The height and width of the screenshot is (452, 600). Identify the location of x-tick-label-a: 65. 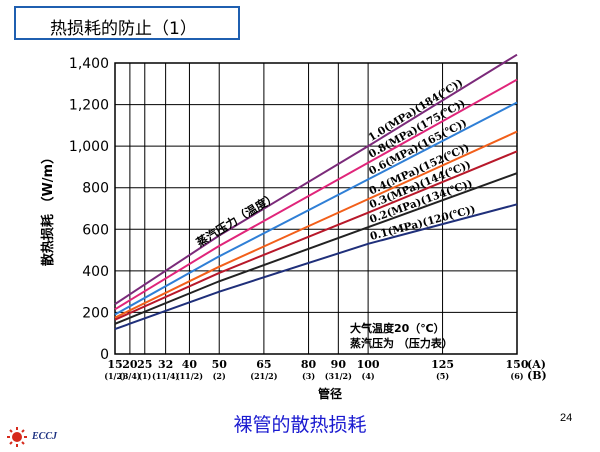
(263, 364).